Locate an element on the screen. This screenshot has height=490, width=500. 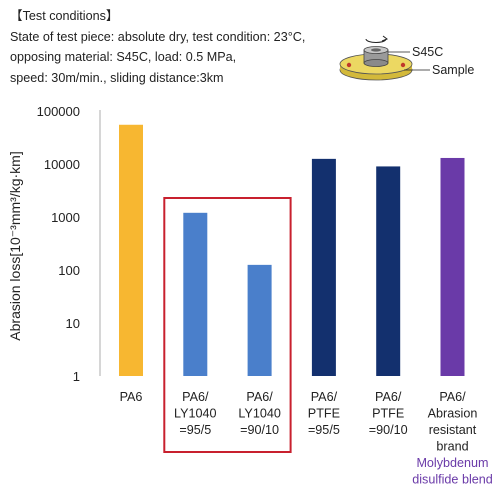
sample-hole-left is located at coordinates (349, 65).